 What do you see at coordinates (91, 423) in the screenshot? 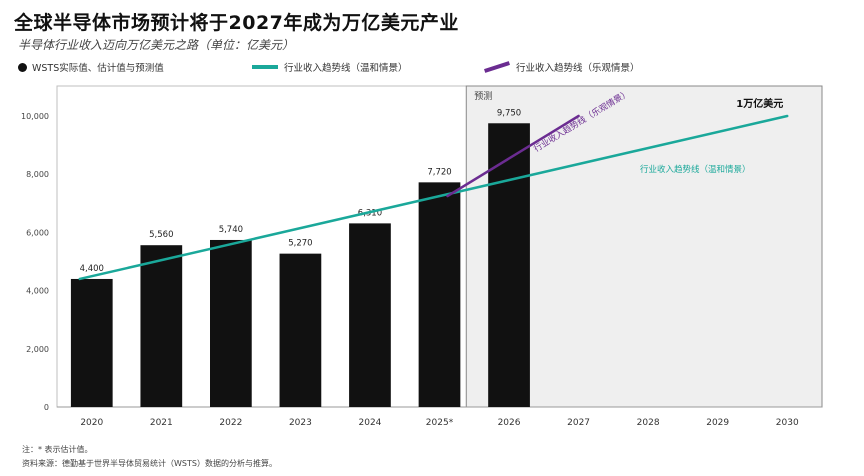
I see `x-tick-label: 2020` at bounding box center [91, 423].